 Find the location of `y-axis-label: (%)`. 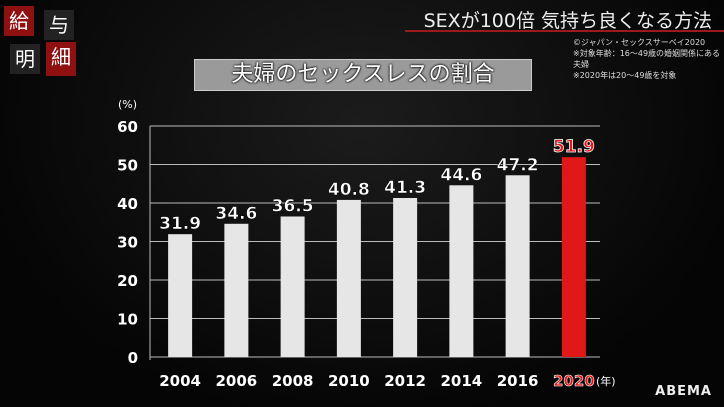

y-axis-label: (%) is located at coordinates (127, 104).